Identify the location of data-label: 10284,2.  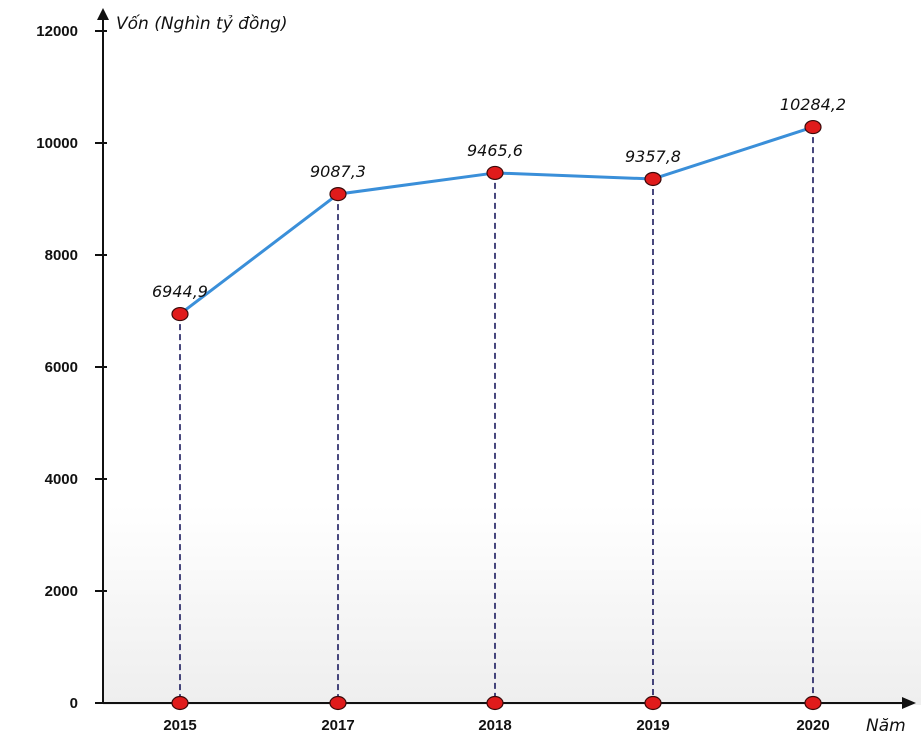
(813, 104).